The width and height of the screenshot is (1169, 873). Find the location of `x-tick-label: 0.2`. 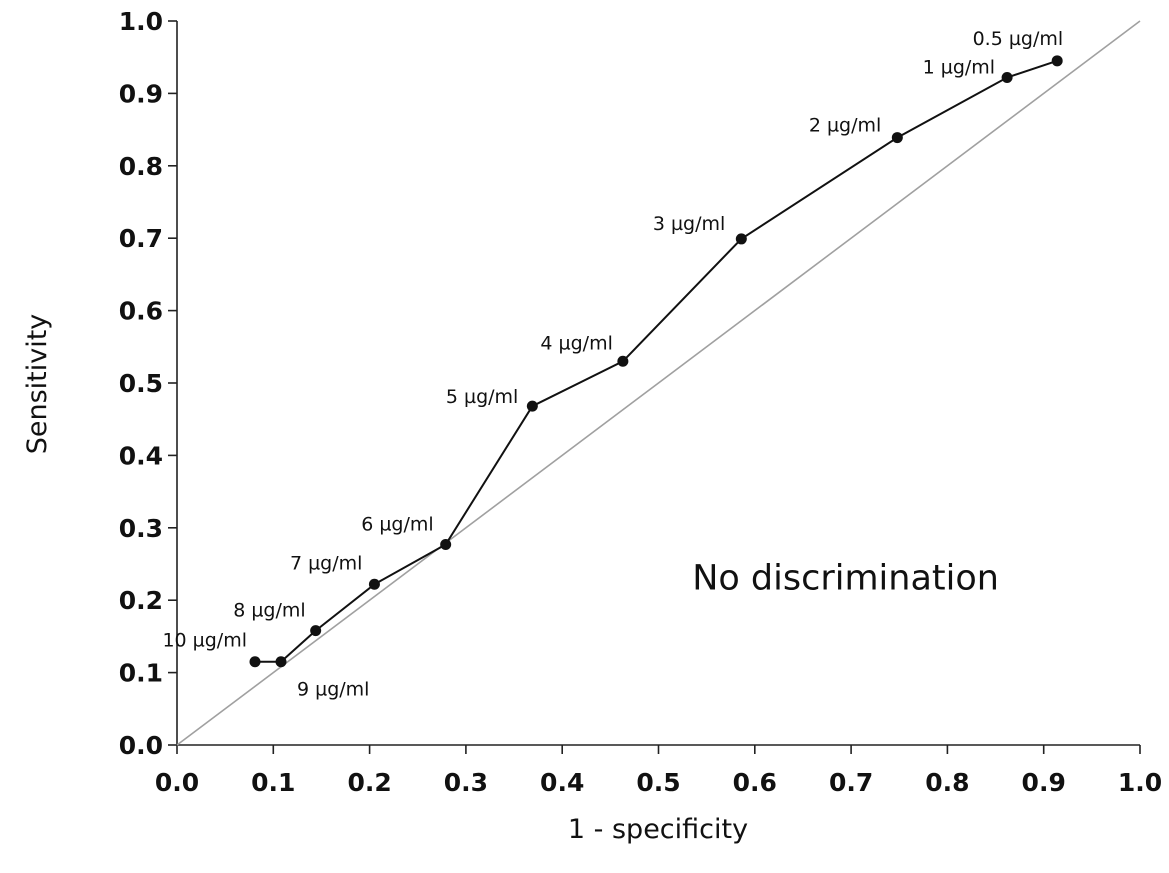

x-tick-label: 0.2 is located at coordinates (369, 782).